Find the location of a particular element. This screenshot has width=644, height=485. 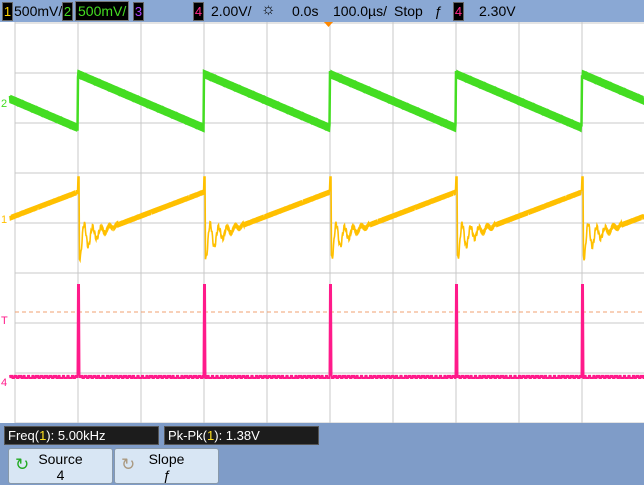

source-value: 4 is located at coordinates (60, 475).